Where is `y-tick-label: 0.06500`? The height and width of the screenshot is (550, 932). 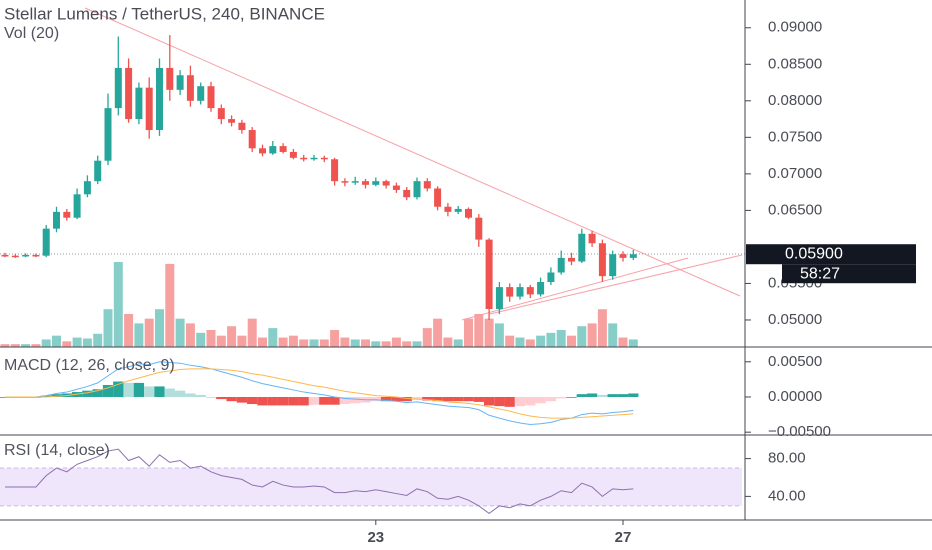 y-tick-label: 0.06500 is located at coordinates (795, 209).